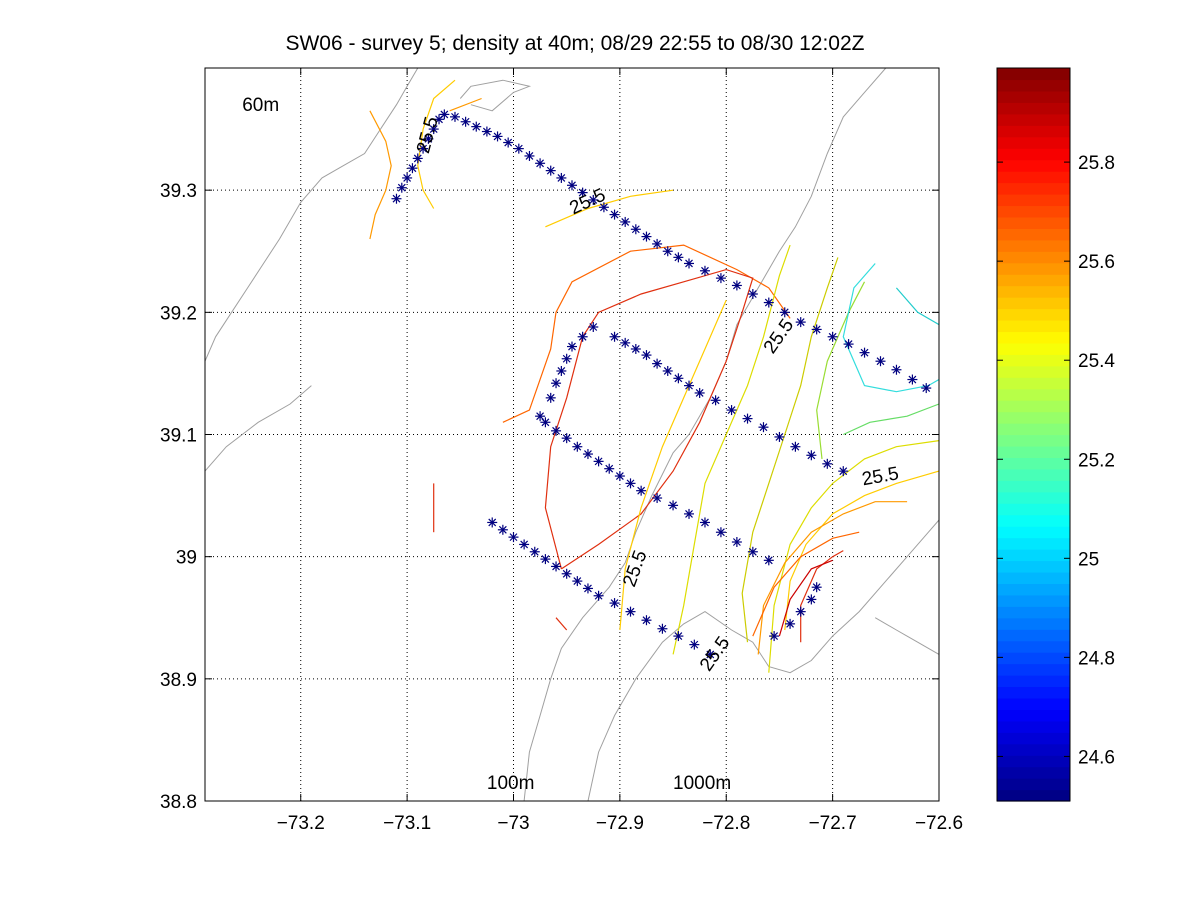  What do you see at coordinates (301, 823) in the screenshot?
I see `x-tick-label: −73.2` at bounding box center [301, 823].